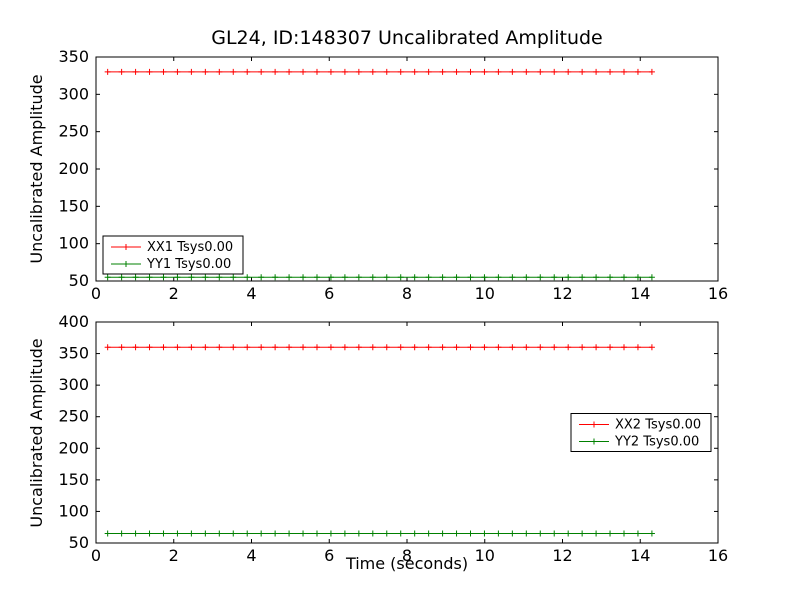 Image resolution: width=800 pixels, height=600 pixels. Describe the element at coordinates (188, 264) in the screenshot. I see `legend-label: YY1 Tsys0.00` at that location.